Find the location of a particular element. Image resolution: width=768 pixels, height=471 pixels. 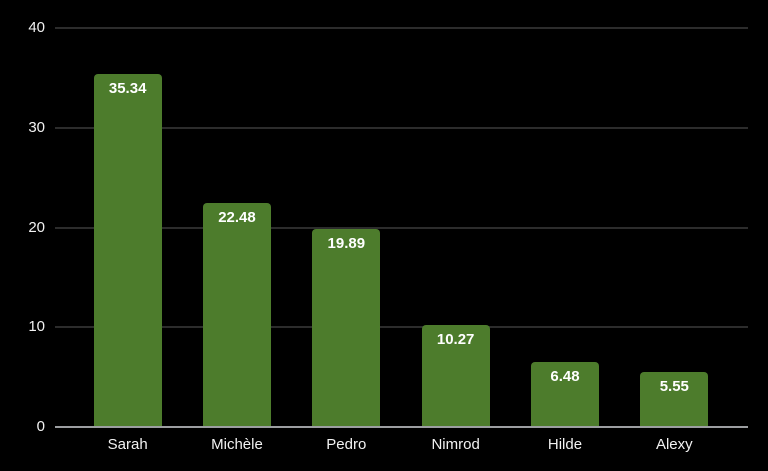

bar-band: 22.48 is located at coordinates (236, 227).